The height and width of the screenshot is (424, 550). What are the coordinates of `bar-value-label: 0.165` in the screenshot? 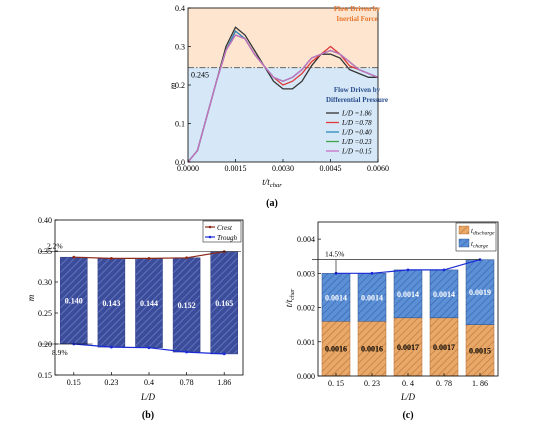 It's located at (224, 303).